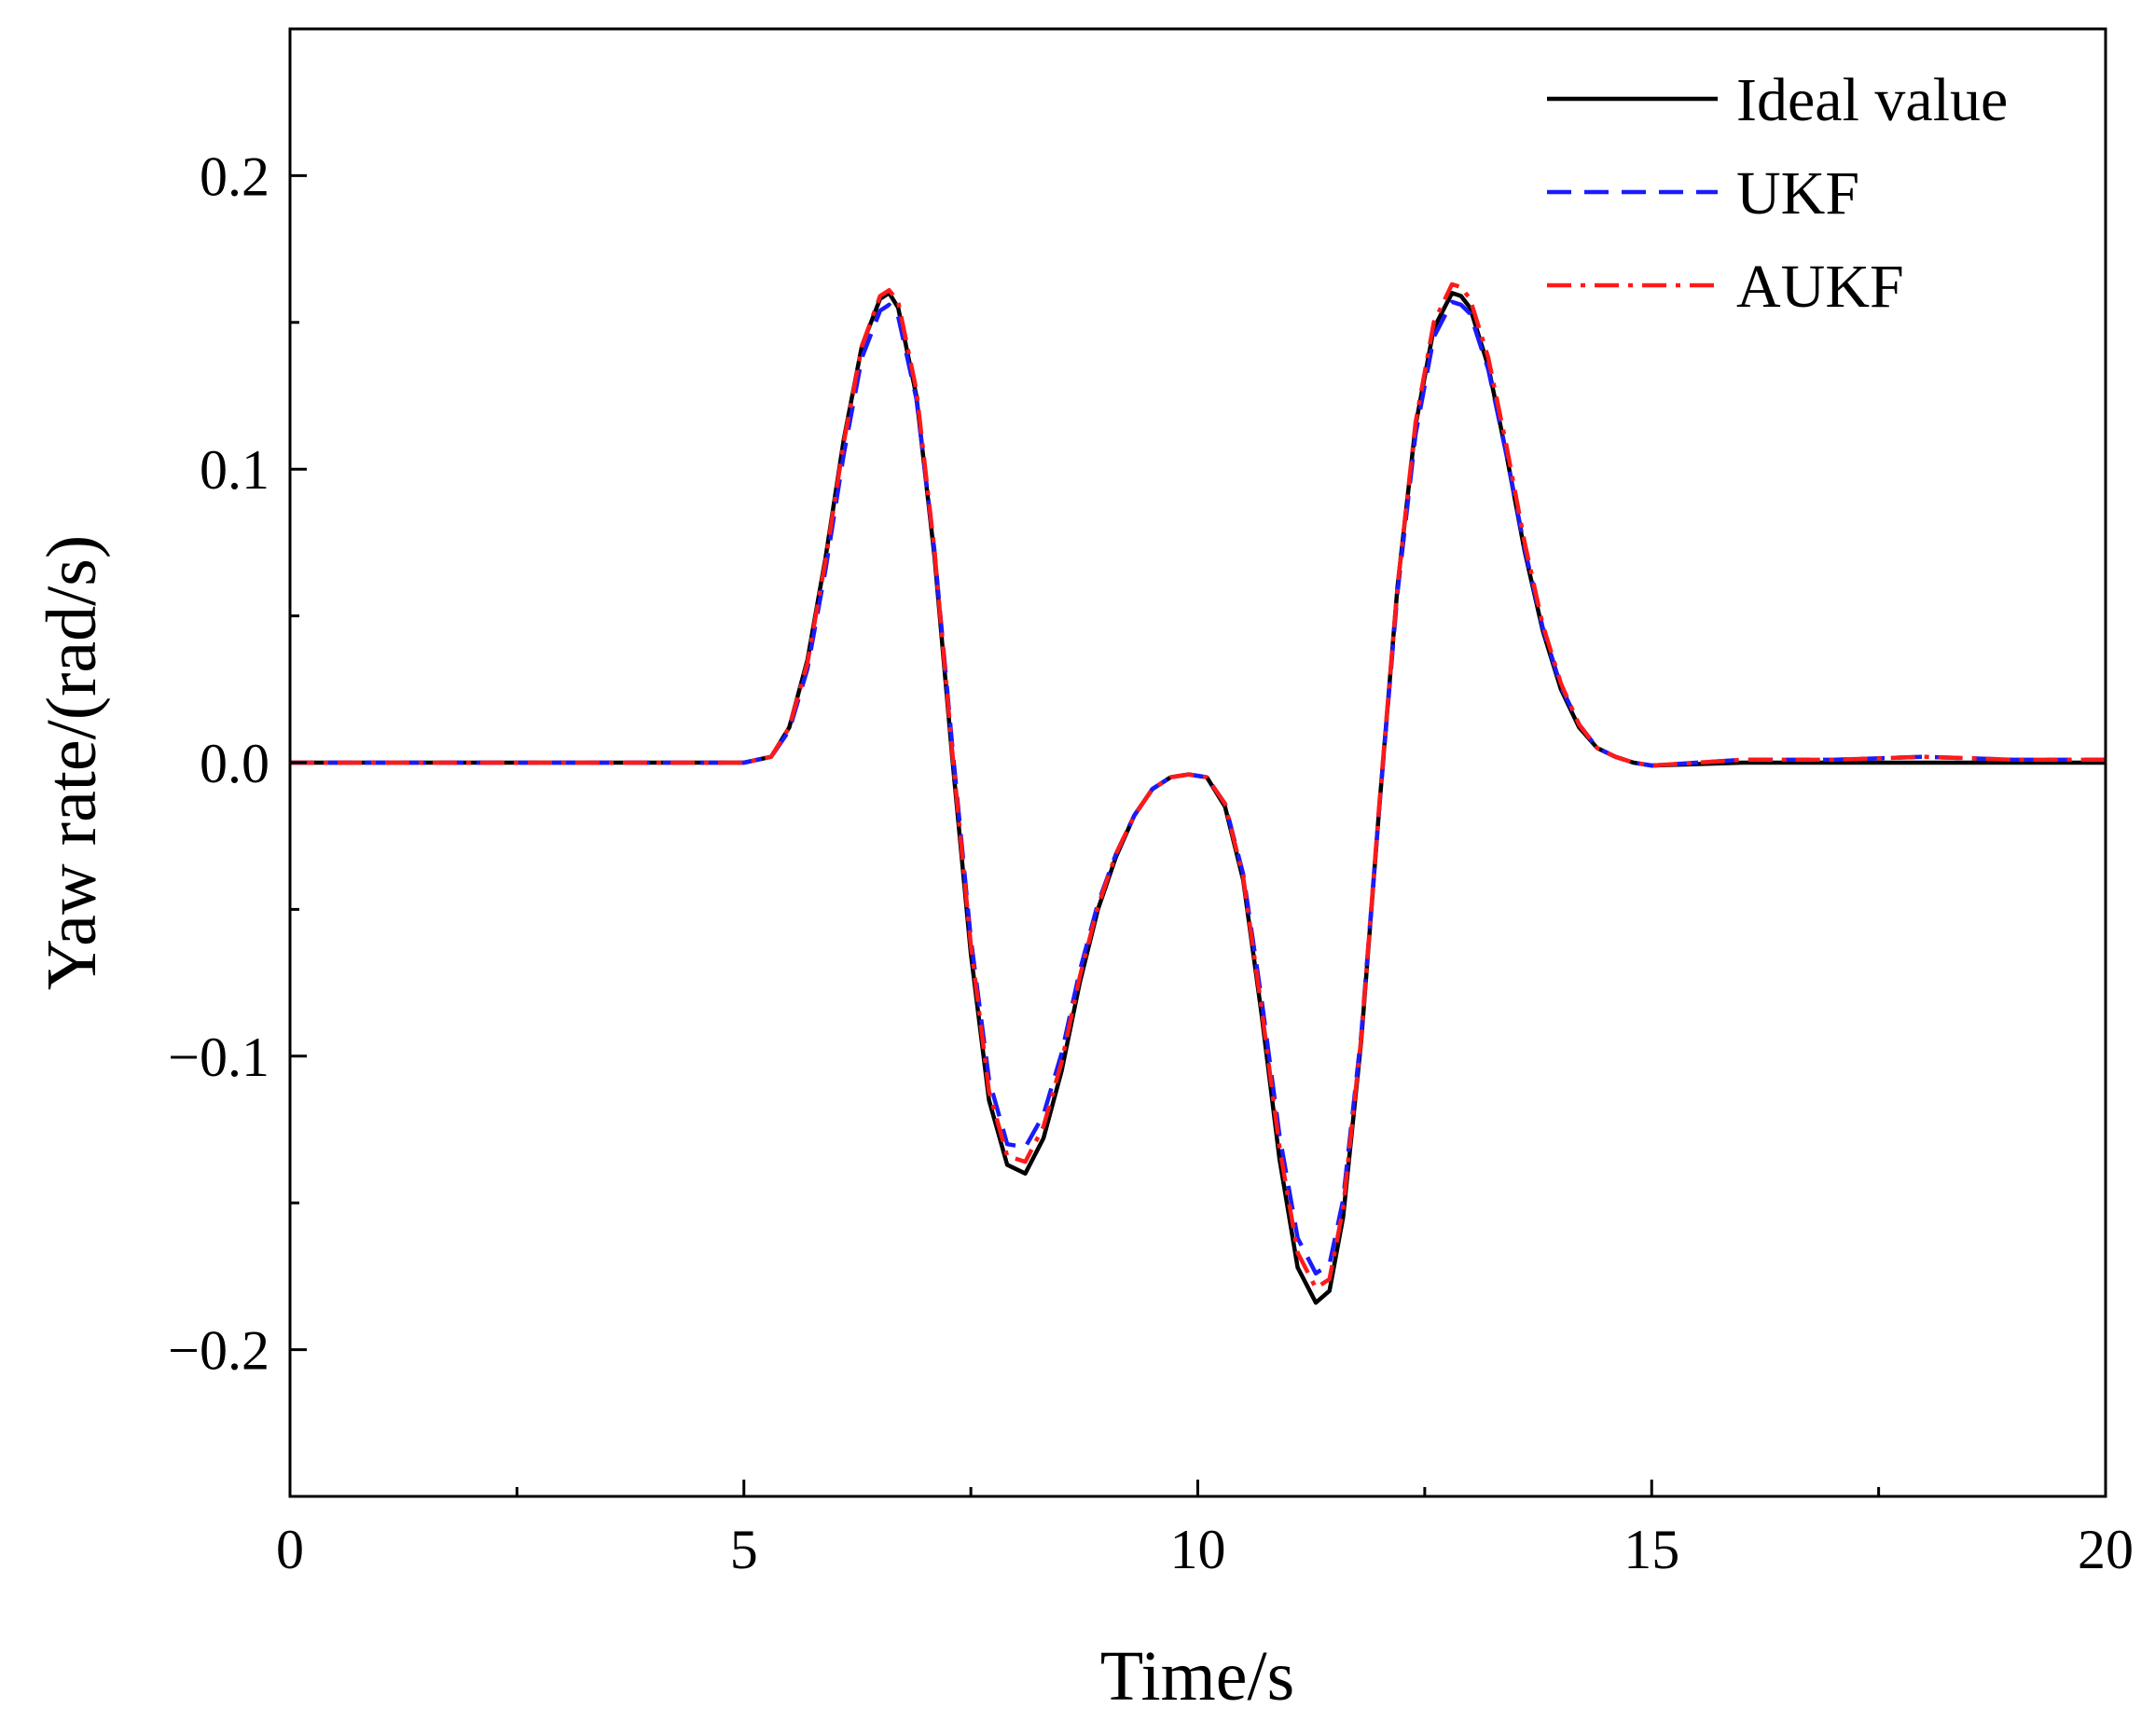 The height and width of the screenshot is (1736, 2155). Describe the element at coordinates (1197, 1676) in the screenshot. I see `x-axis-title: Time/s` at that location.